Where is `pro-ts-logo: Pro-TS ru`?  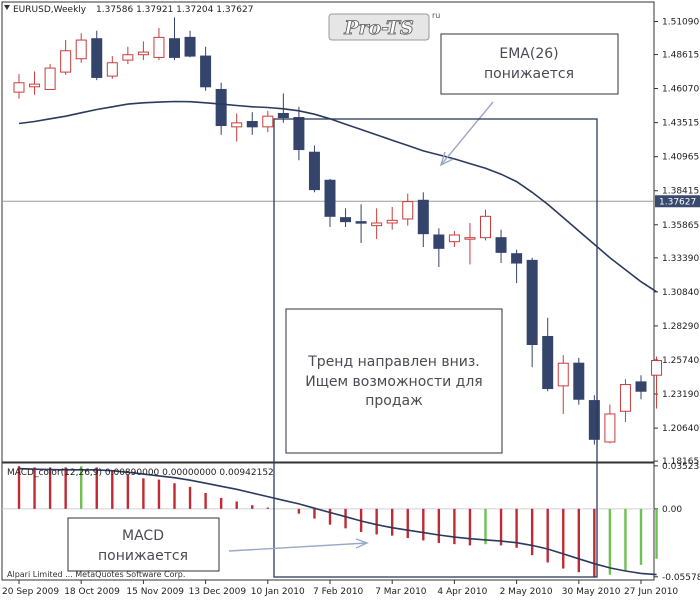 pro-ts-logo: Pro-TS ru is located at coordinates (384, 26).